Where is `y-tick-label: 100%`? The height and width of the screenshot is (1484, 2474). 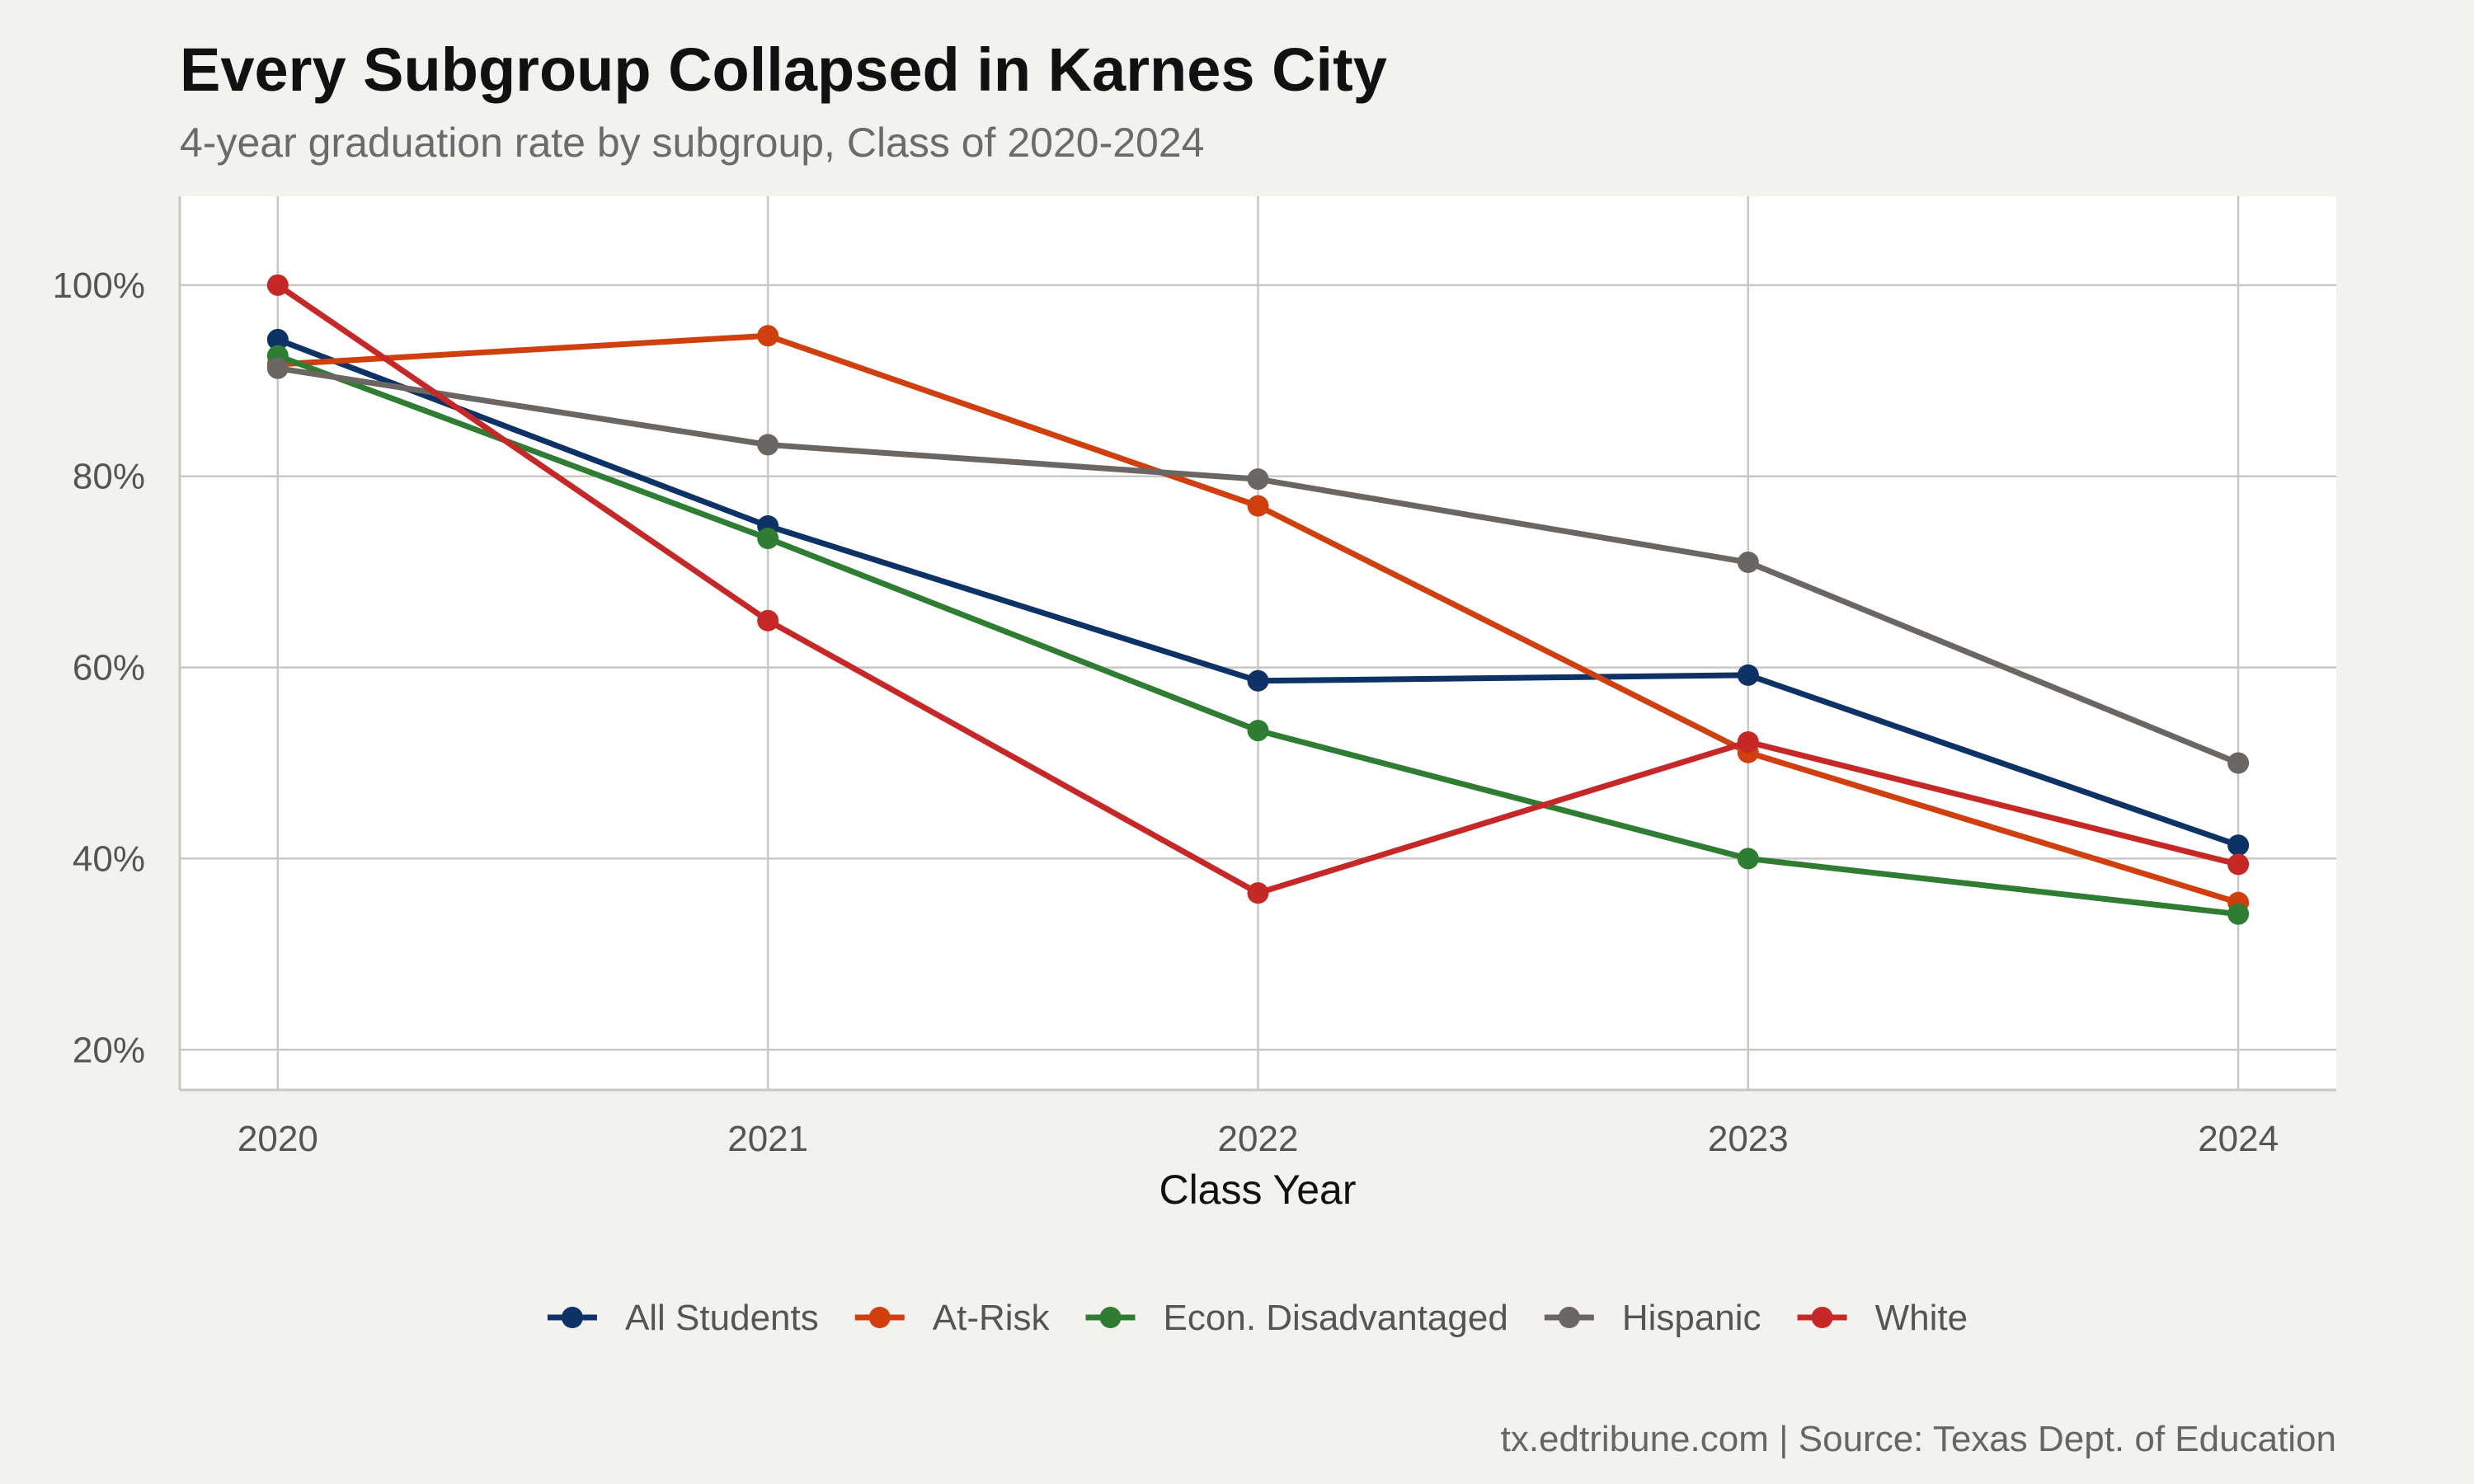 y-tick-label: 100% is located at coordinates (98, 285).